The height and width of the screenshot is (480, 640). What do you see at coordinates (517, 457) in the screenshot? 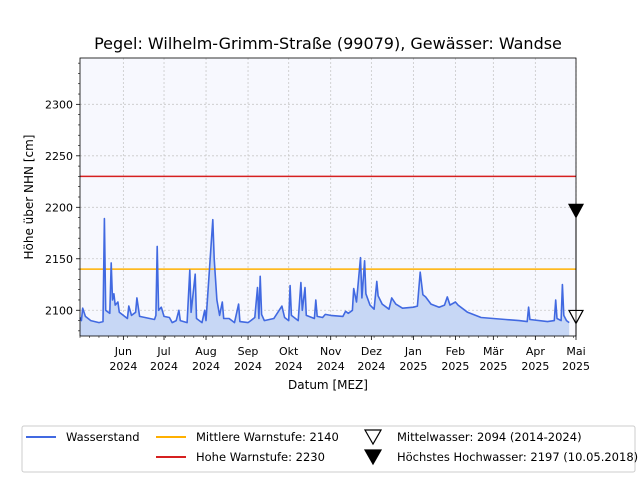
I see `legend-label-hochwasser: Höchstes Hochwasser: 2197 (10.05.2018)` at bounding box center [517, 457].